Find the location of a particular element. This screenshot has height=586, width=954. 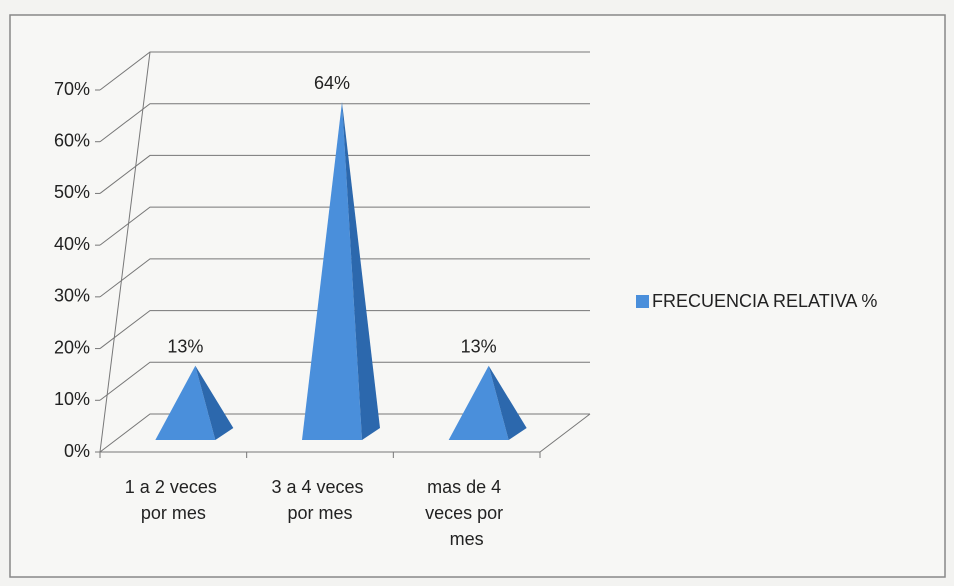

y-tick-label: 0% is located at coordinates (77, 451).